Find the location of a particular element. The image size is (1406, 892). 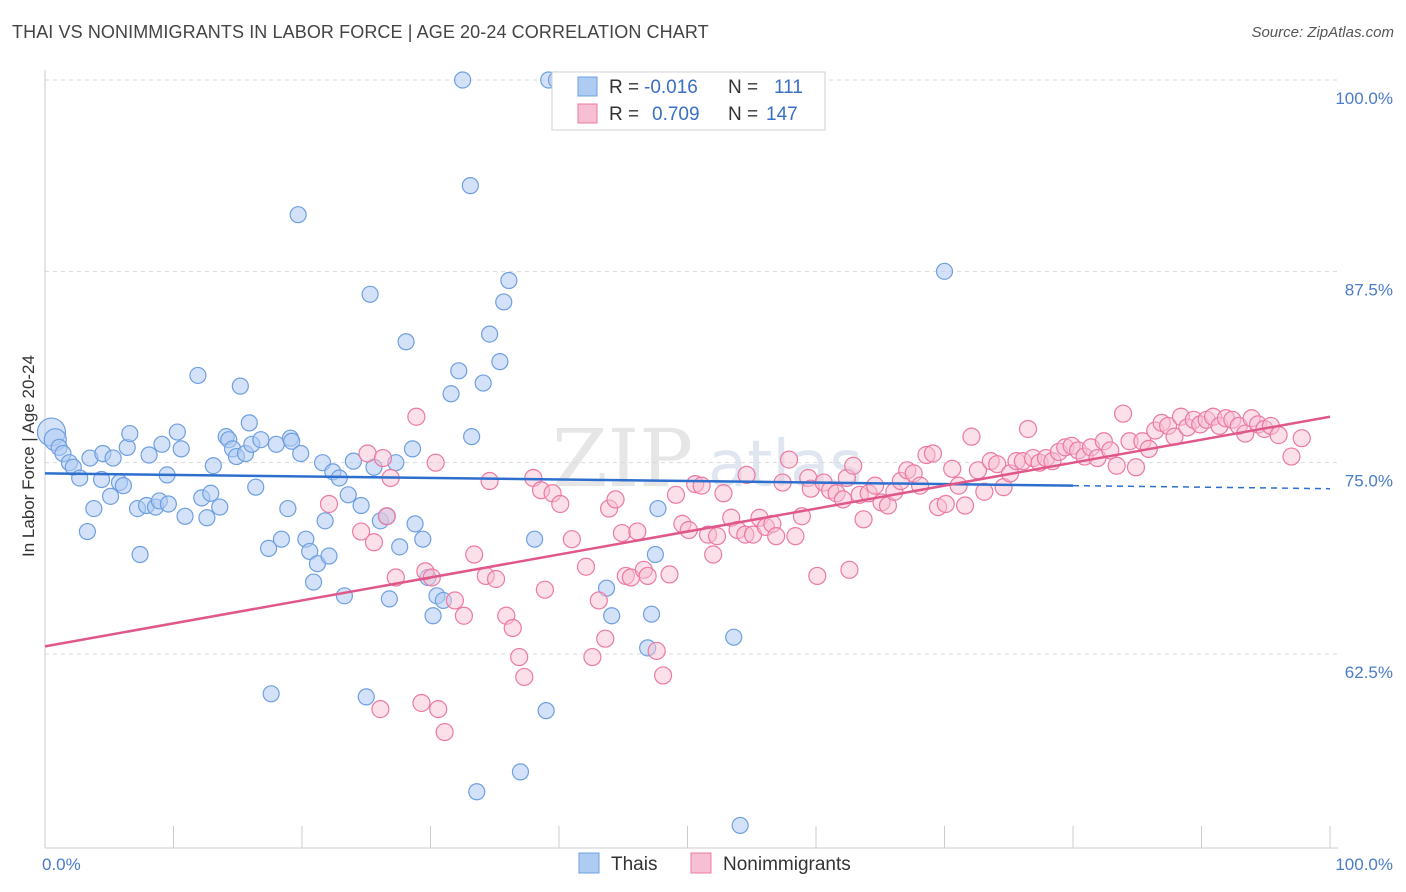

legend: Thais Nonimmigrants is located at coordinates (714, 863).